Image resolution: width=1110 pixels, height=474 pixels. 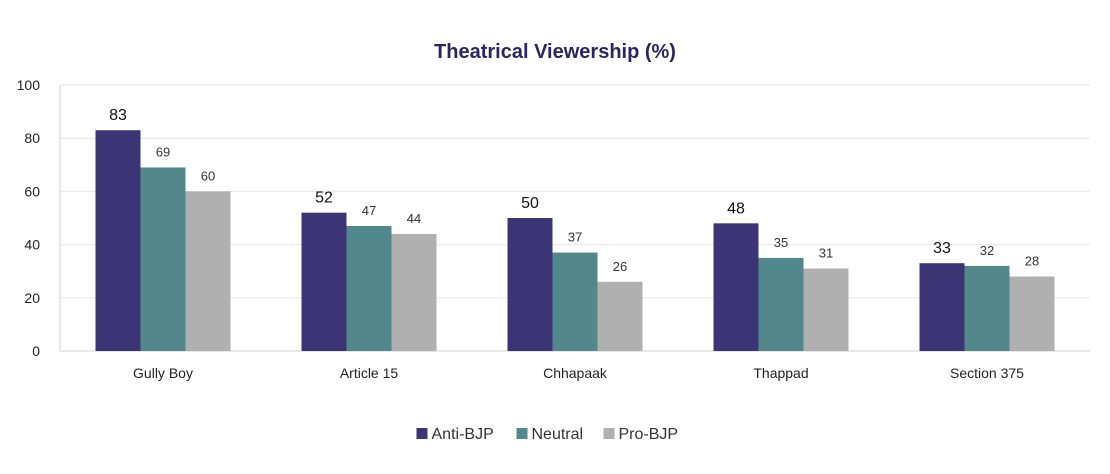 What do you see at coordinates (530, 203) in the screenshot?
I see `data-label: 50` at bounding box center [530, 203].